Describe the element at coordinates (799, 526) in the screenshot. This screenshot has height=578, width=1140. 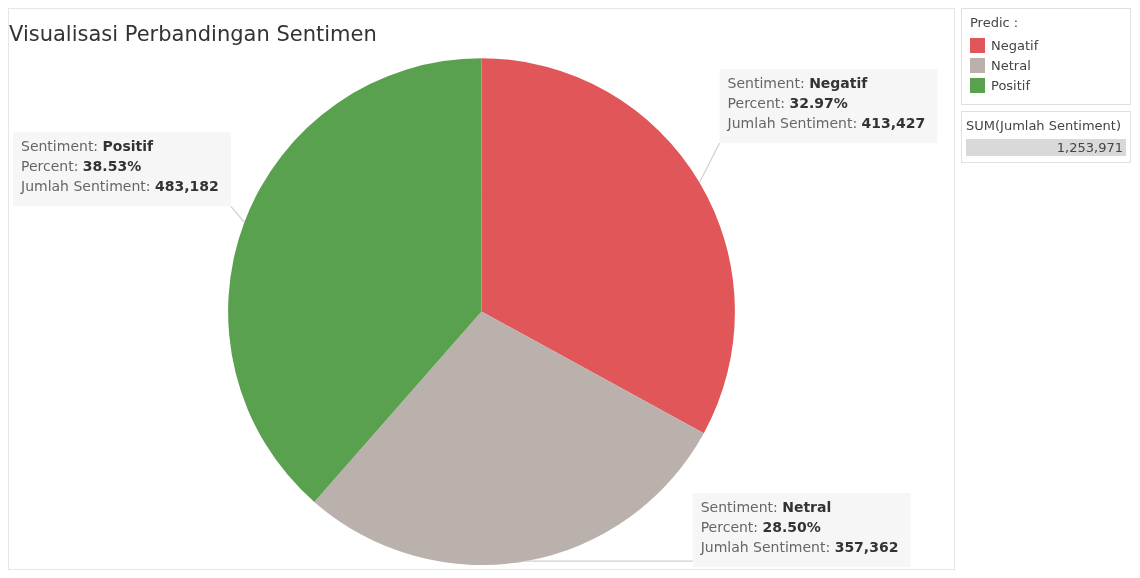
I see `text: Sentiment: Netral Percent: 28.50% Jumlah Sentiment: 357,362` at that location.